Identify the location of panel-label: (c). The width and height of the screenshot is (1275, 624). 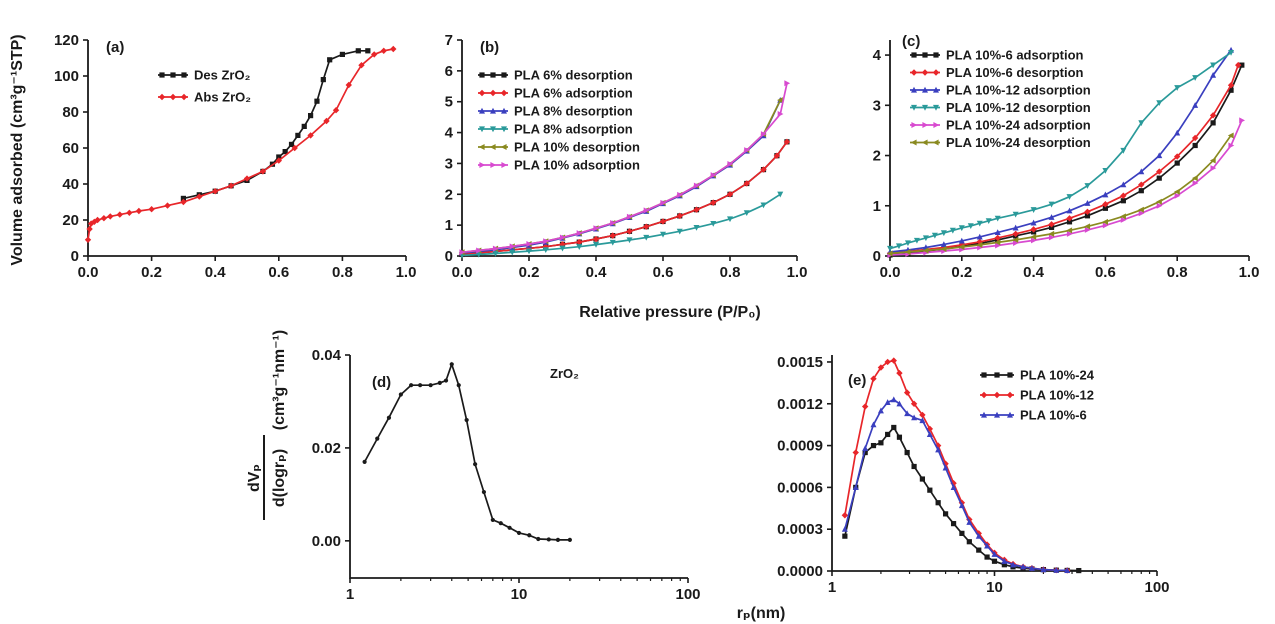
(911, 41).